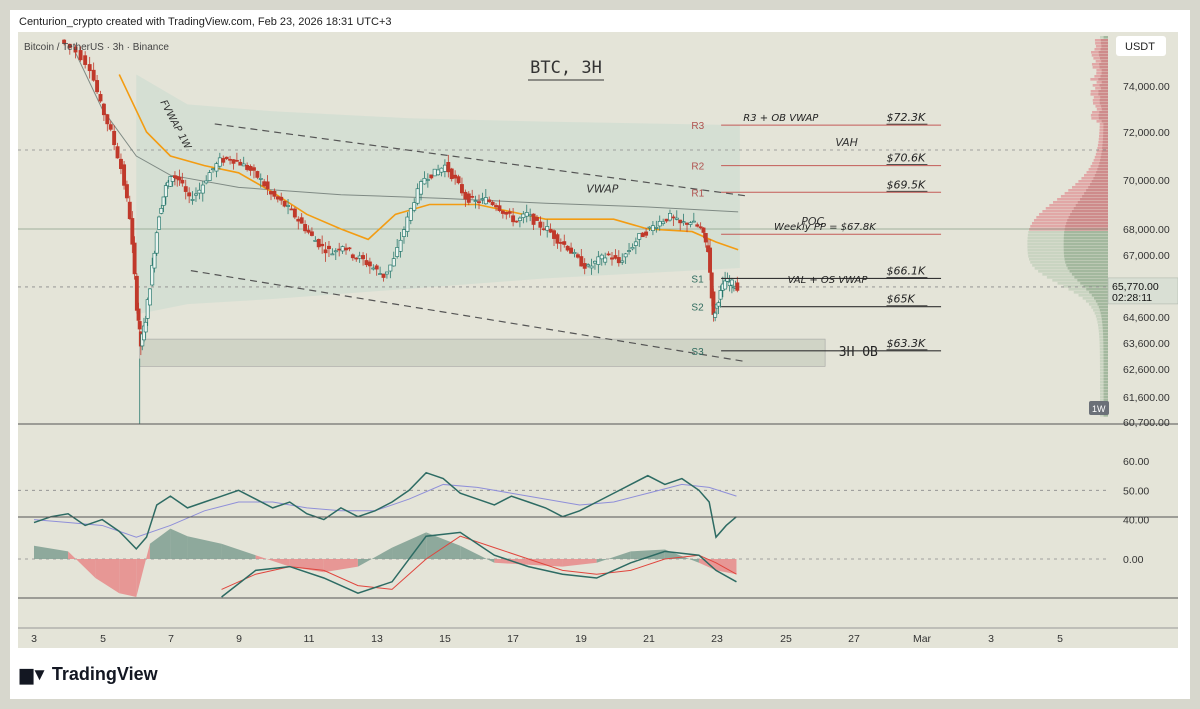 The width and height of the screenshot is (1200, 709). Describe the element at coordinates (906, 184) in the screenshot. I see `level-price-label: $69.5K` at that location.